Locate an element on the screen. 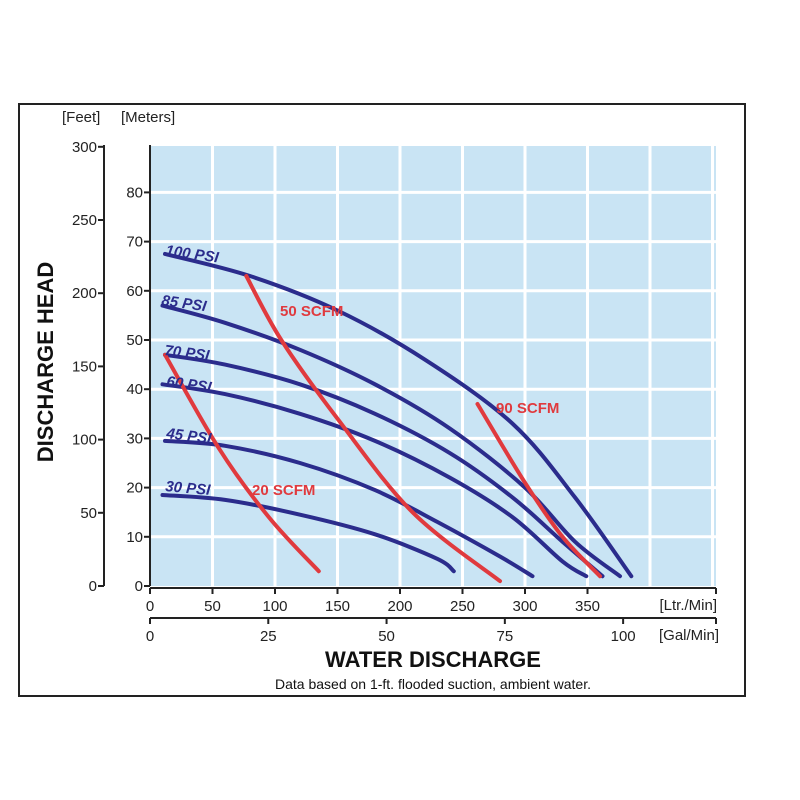 The width and height of the screenshot is (800, 800). feet-tick-label: 150 is located at coordinates (84, 366).